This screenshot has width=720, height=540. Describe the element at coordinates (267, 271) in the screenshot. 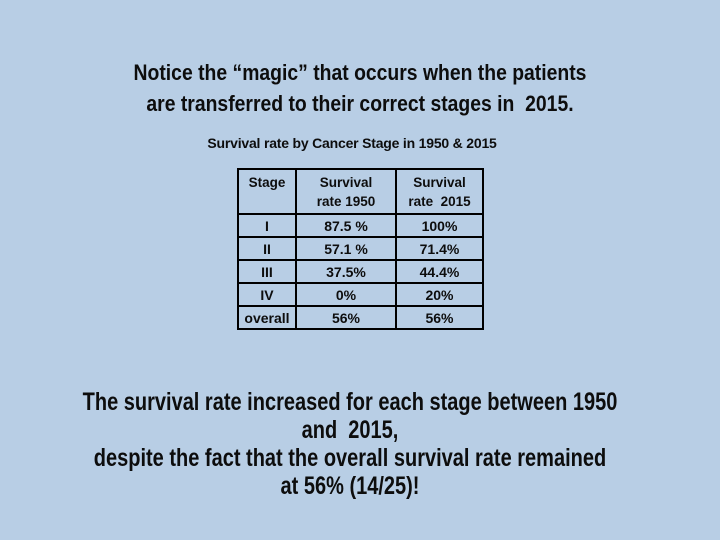

I see `table-cell-stage: III` at that location.